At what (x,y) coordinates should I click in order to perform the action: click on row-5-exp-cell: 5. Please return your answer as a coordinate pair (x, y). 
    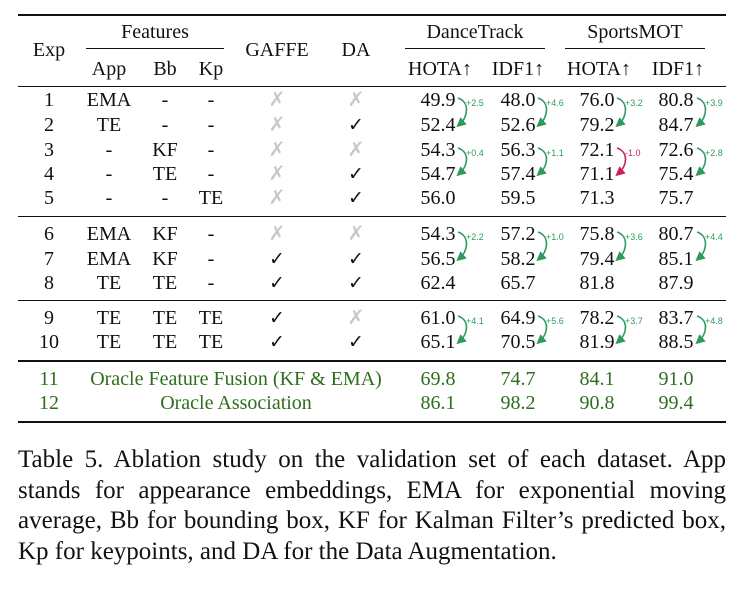
    Looking at the image, I should click on (49, 198).